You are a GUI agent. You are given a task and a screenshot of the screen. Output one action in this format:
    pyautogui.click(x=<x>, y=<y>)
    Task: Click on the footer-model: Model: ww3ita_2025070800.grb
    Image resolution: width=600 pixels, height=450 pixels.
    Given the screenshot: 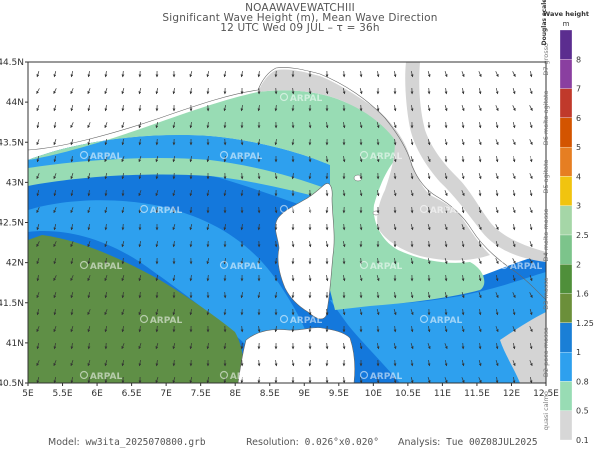 What is the action you would take?
    pyautogui.click(x=127, y=442)
    